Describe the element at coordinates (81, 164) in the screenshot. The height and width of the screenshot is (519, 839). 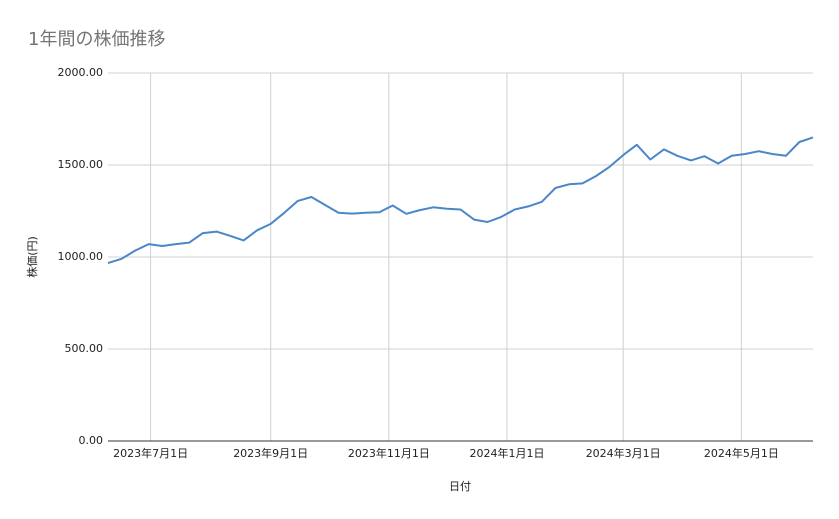
I see `y-tick-label: 1500.00` at that location.